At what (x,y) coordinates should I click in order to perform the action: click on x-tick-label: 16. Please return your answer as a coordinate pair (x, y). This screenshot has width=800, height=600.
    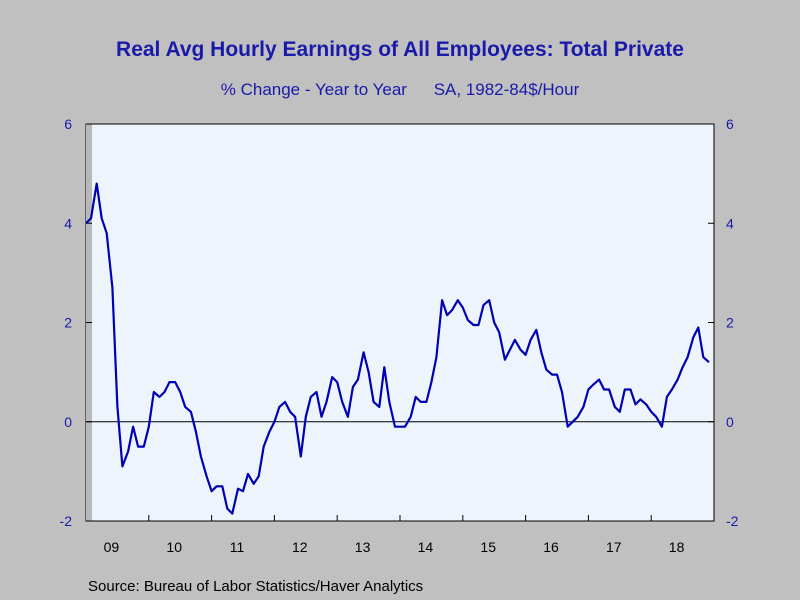
    Looking at the image, I should click on (551, 547).